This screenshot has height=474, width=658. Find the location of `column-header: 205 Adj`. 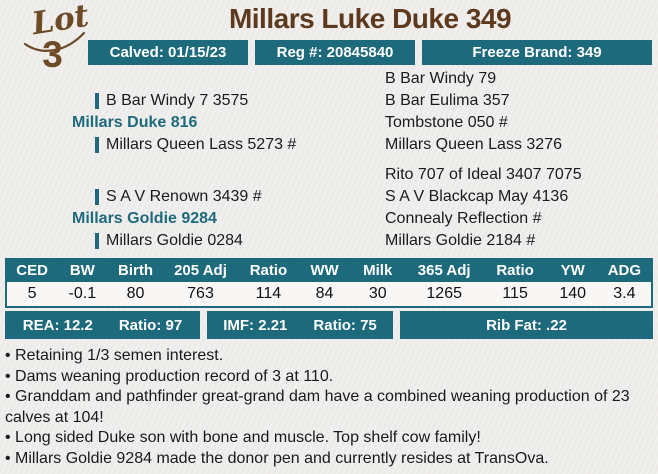

column-header: 205 Adj is located at coordinates (200, 271).